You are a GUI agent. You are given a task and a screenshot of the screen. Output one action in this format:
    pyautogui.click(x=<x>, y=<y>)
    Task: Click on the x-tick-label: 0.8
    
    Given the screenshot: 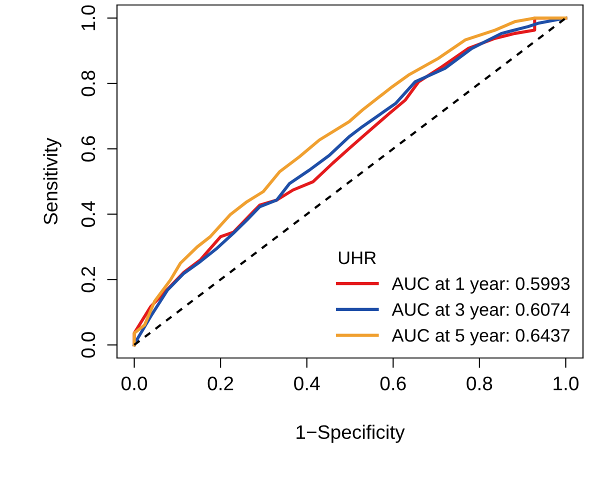 What is the action you would take?
    pyautogui.click(x=479, y=383)
    